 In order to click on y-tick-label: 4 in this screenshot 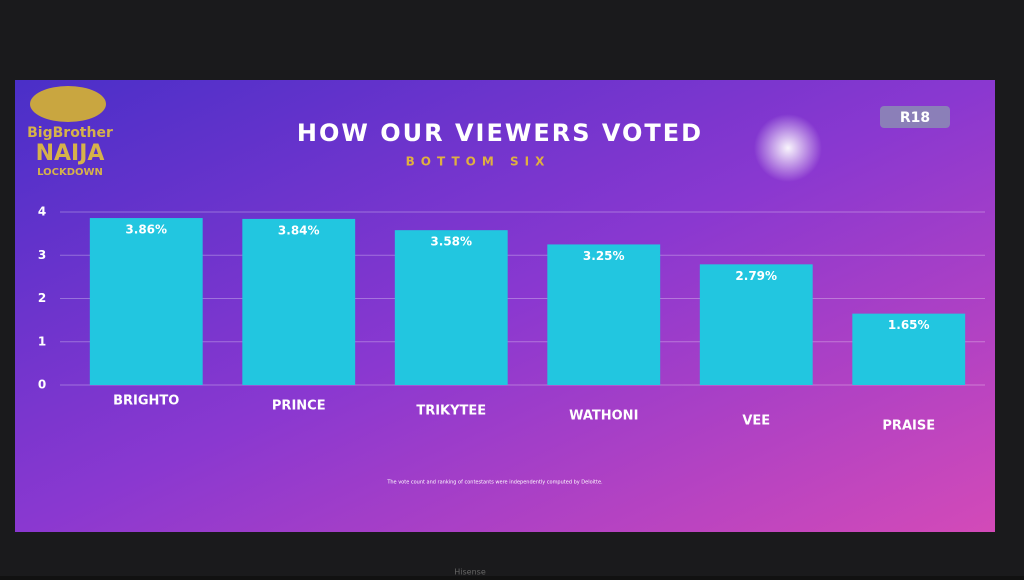, I will do `click(42, 212)`.